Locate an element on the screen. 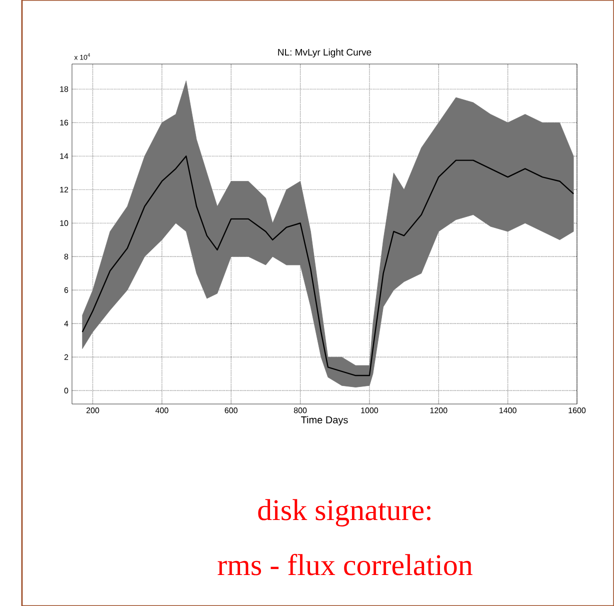 Image resolution: width=614 pixels, height=606 pixels. y-tick-label: 12 is located at coordinates (64, 189).